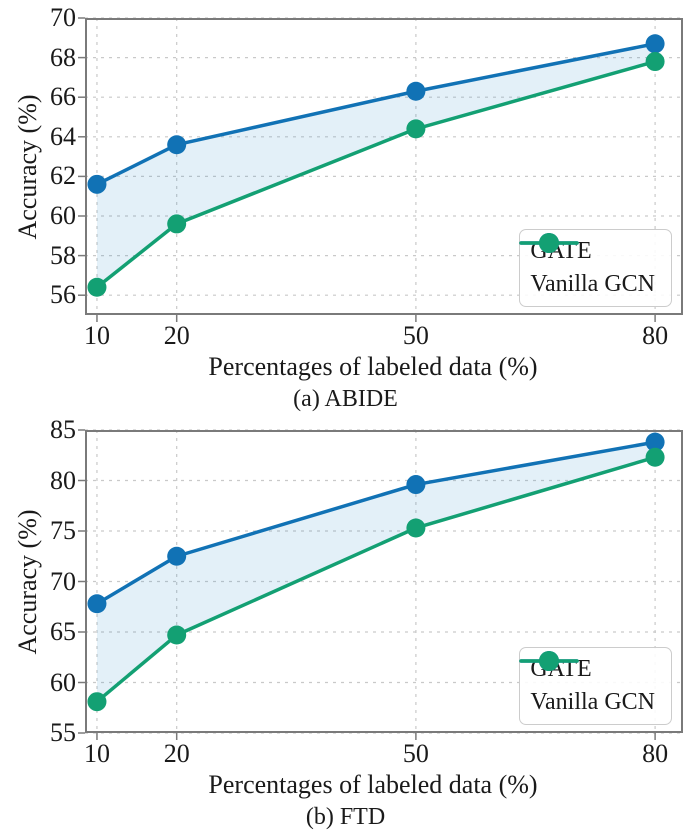  Describe the element at coordinates (63, 295) in the screenshot. I see `y-tick-label: 56` at that location.